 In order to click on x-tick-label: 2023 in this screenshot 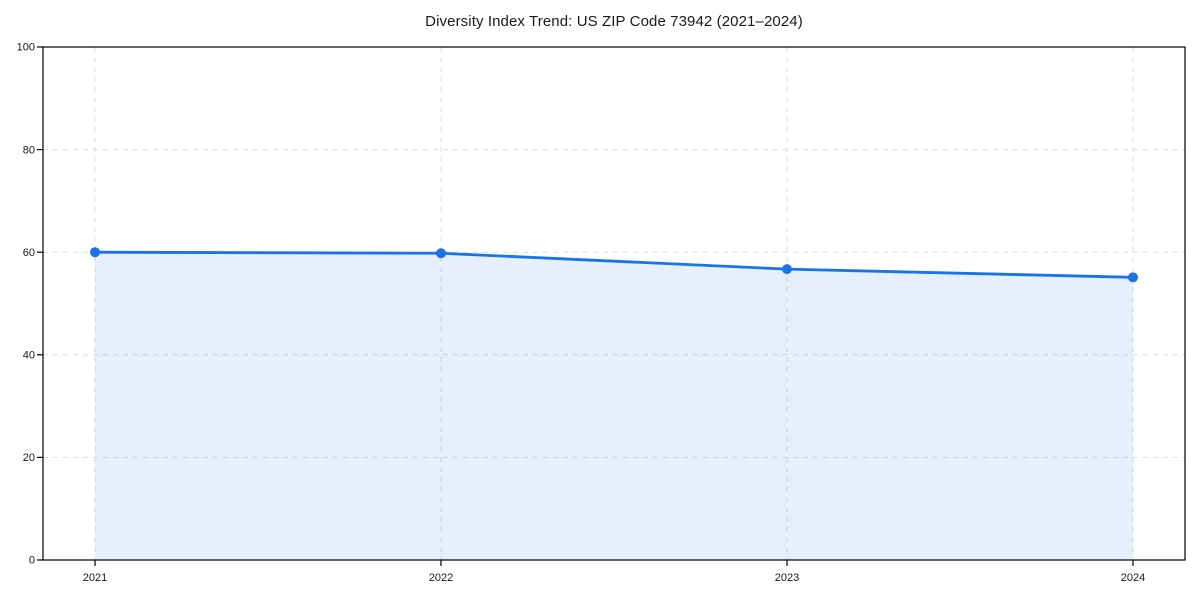, I will do `click(787, 578)`.